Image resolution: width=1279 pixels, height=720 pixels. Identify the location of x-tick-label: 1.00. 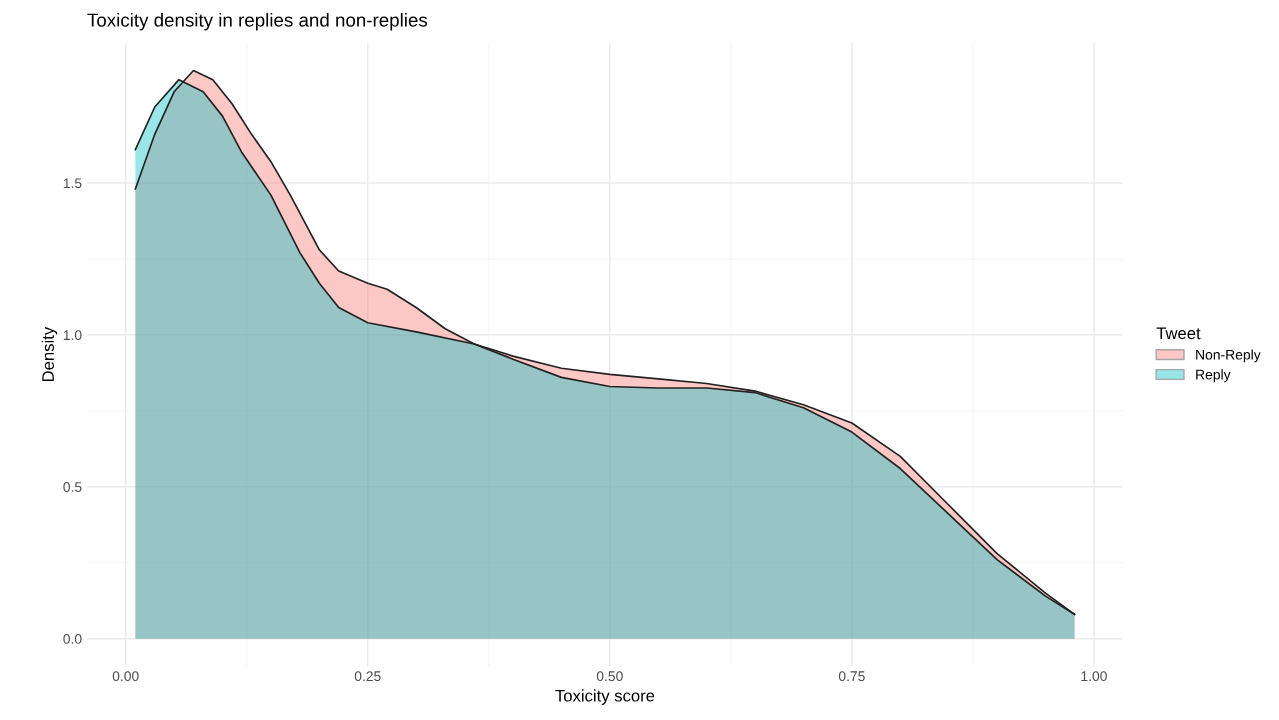
(1094, 676).